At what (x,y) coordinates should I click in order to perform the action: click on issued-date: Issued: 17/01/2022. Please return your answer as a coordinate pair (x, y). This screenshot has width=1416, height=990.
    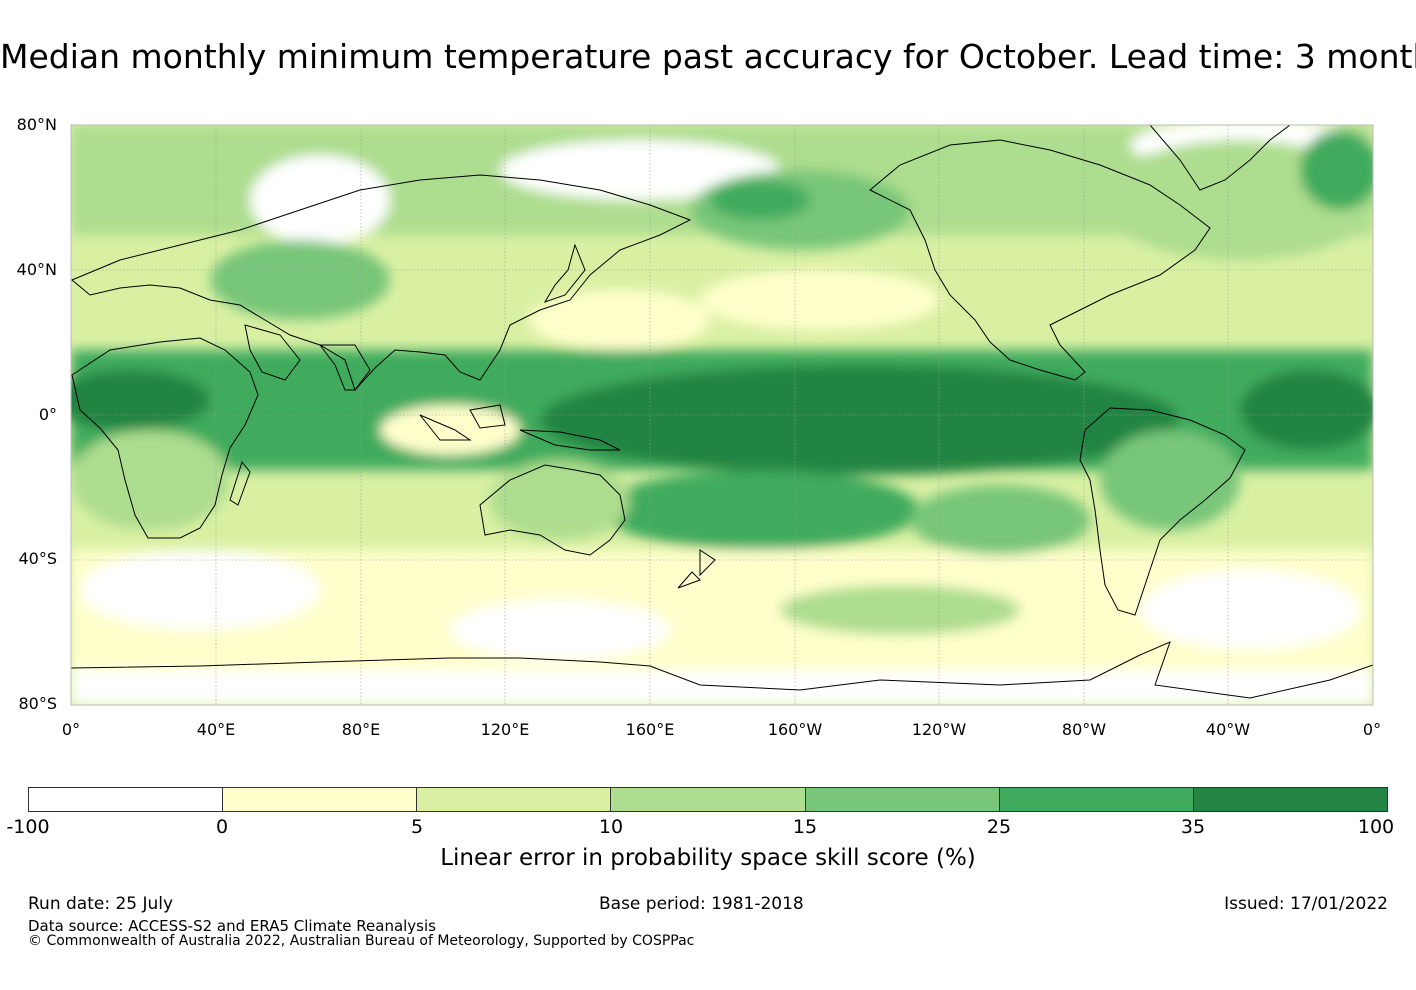
    Looking at the image, I should click on (1306, 904).